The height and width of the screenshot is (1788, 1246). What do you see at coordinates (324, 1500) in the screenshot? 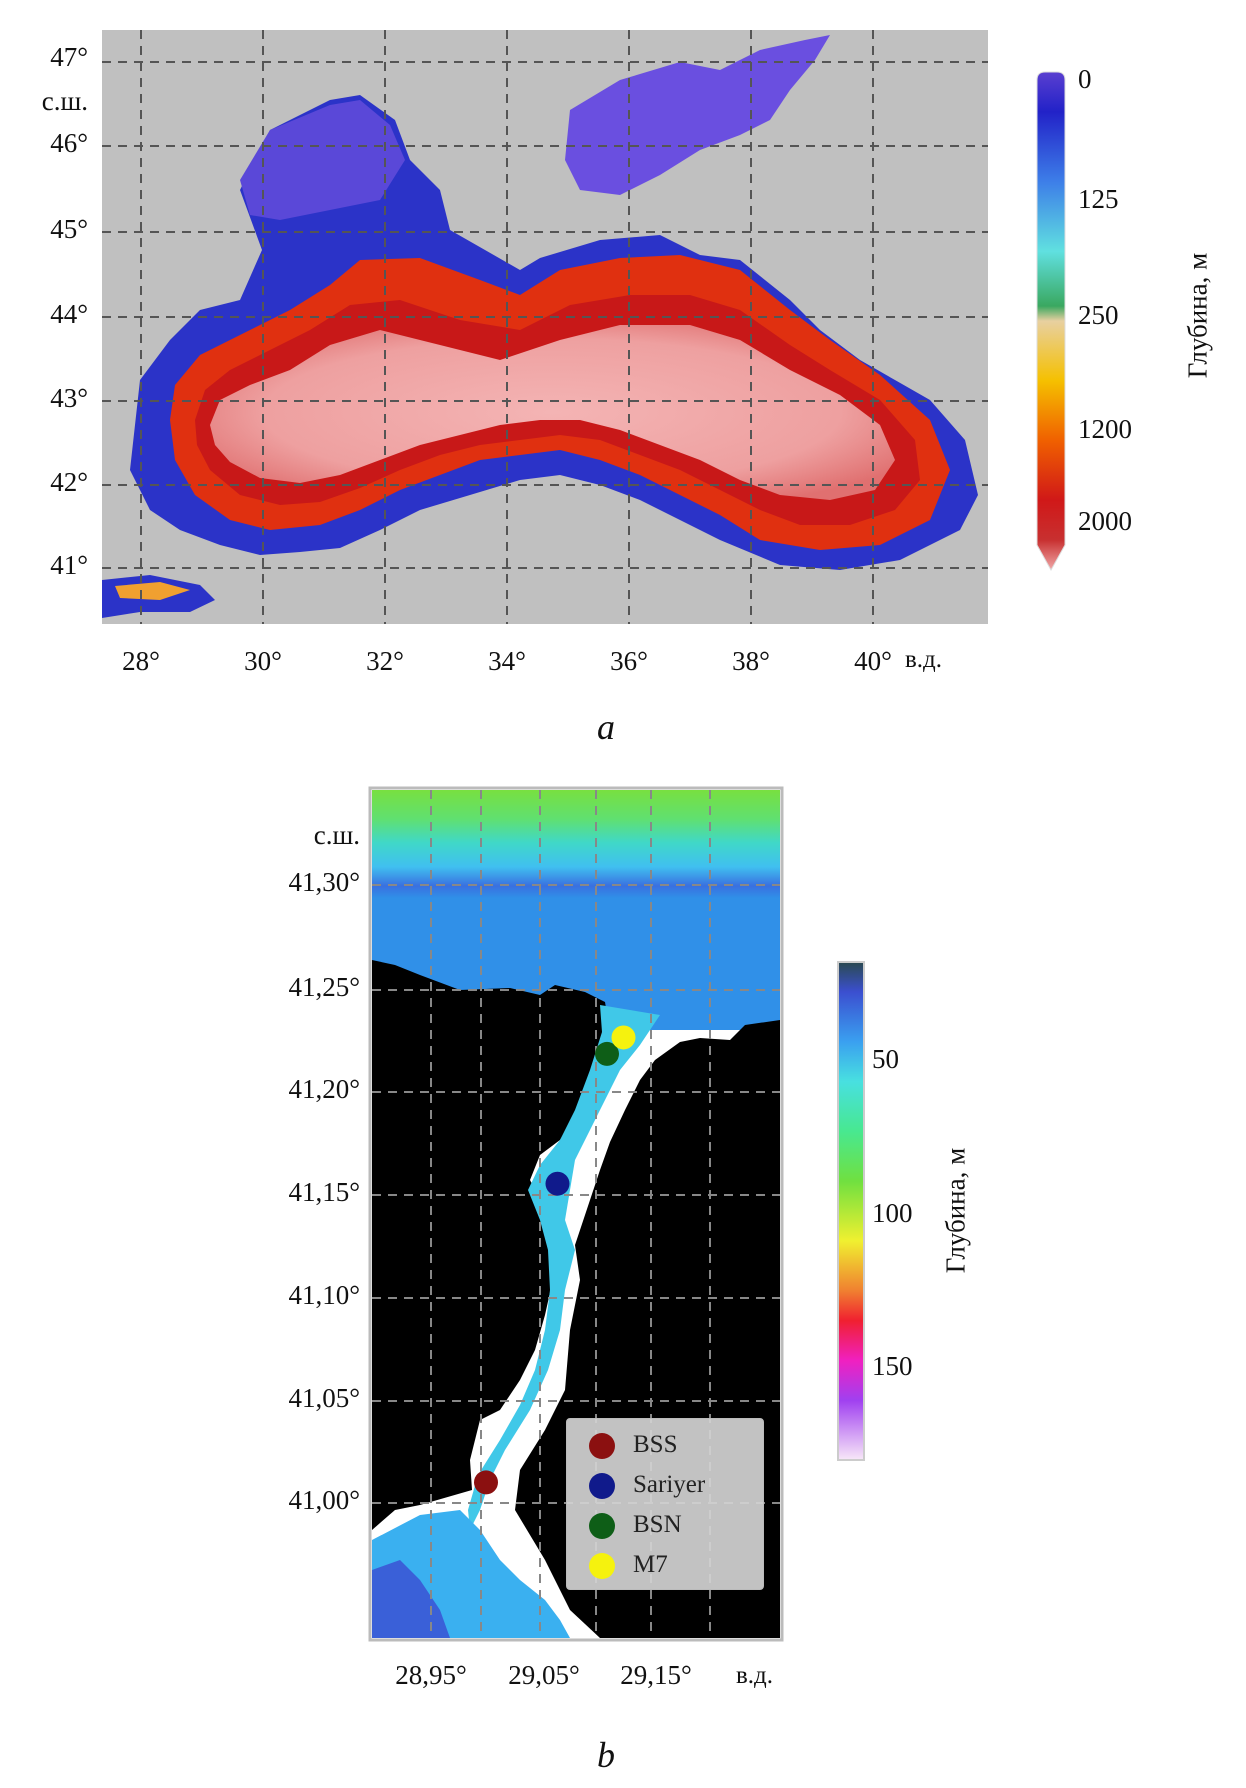
I see `lat-tick-b-6: 41,00°` at bounding box center [324, 1500].